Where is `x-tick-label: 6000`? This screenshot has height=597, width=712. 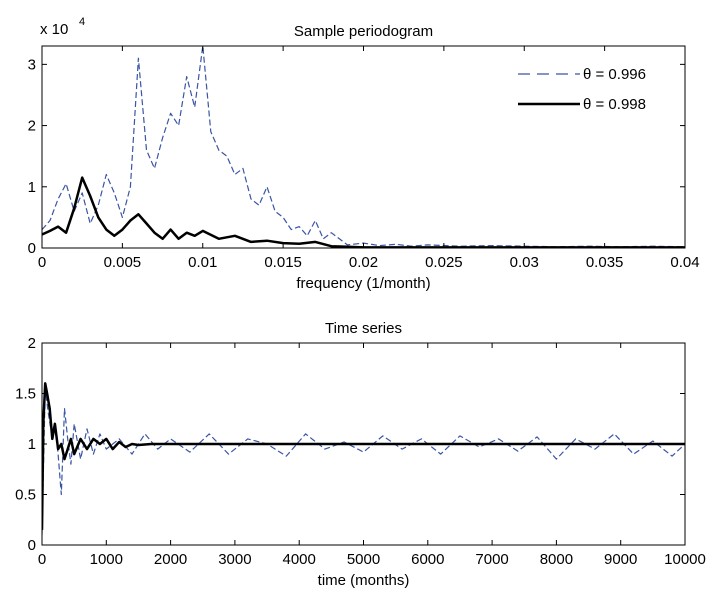
x-tick-label: 6000 is located at coordinates (427, 559).